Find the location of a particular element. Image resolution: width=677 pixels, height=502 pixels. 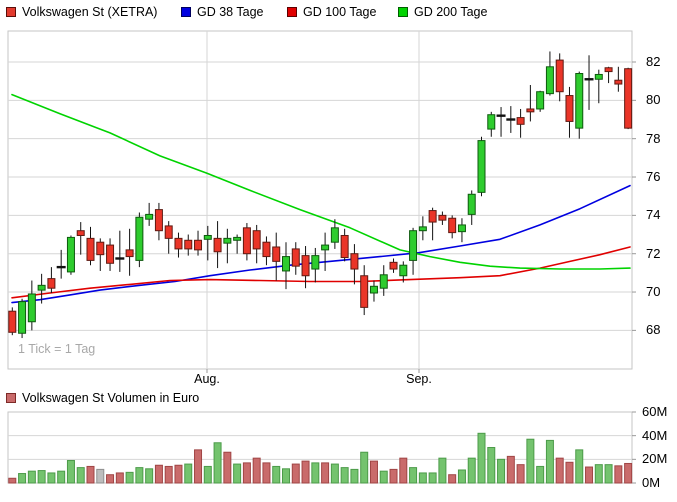

legend-item-gd200: GD 200 Tage is located at coordinates (442, 12).